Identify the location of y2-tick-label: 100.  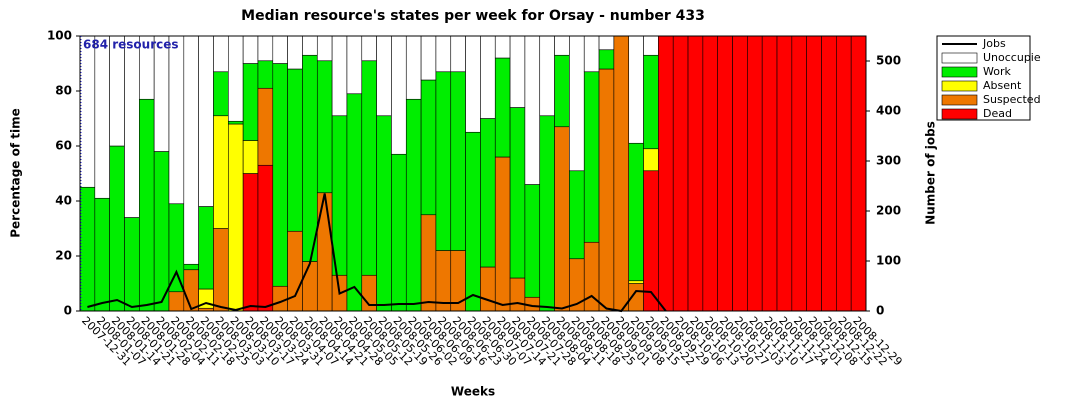
(888, 261).